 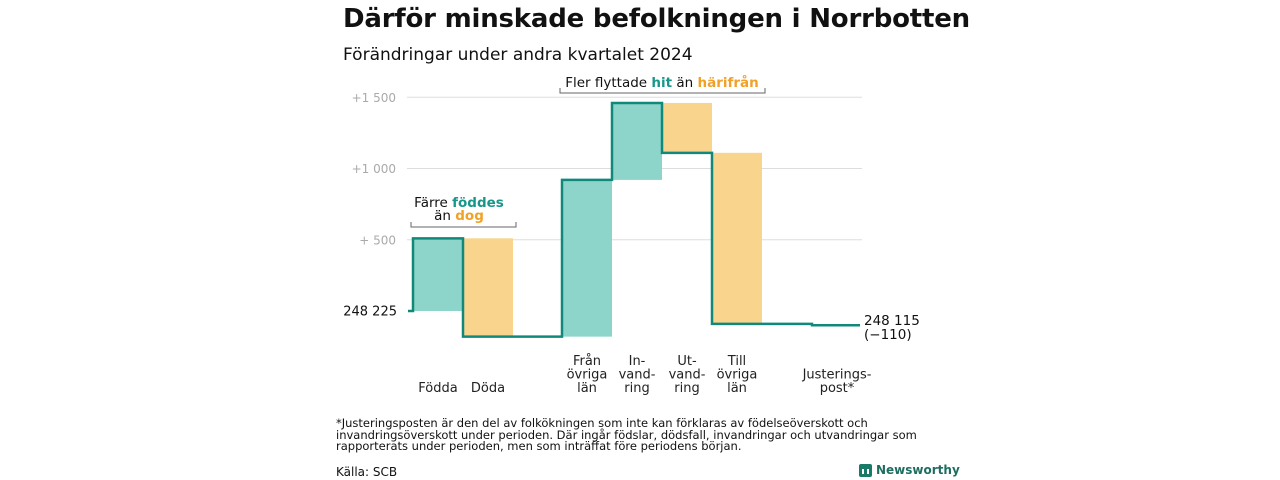 What do you see at coordinates (637, 141) in the screenshot?
I see `bar-invandring` at bounding box center [637, 141].